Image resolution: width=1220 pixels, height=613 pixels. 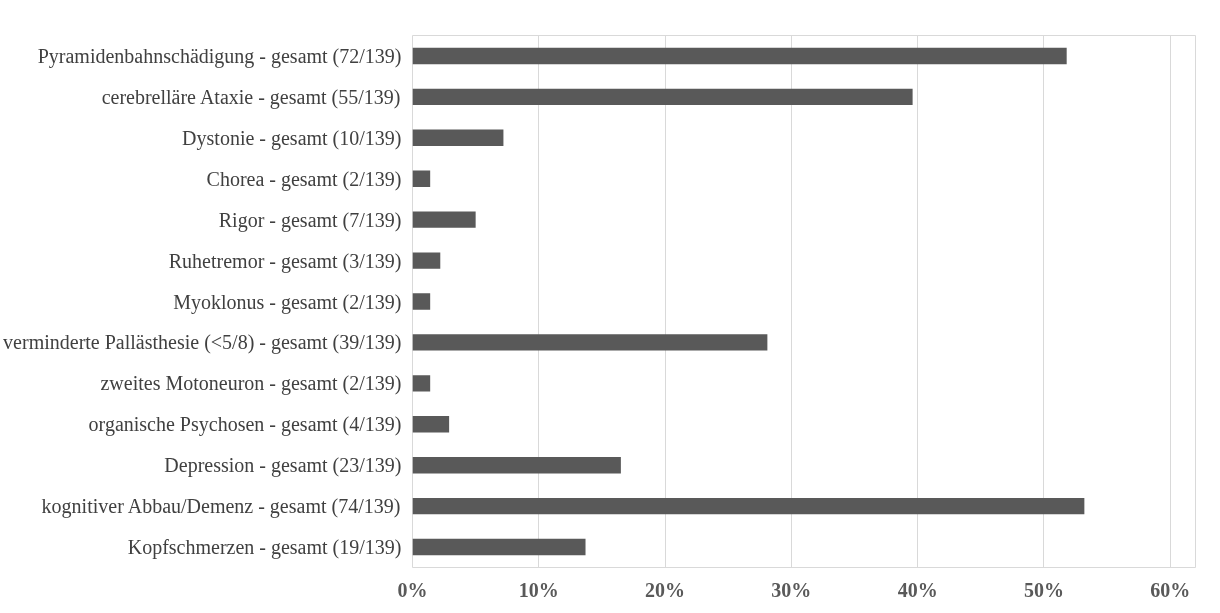 I want to click on y-tick-label: cerebrelläre Ataxie - gesamt (55/139), so click(x=251, y=97).